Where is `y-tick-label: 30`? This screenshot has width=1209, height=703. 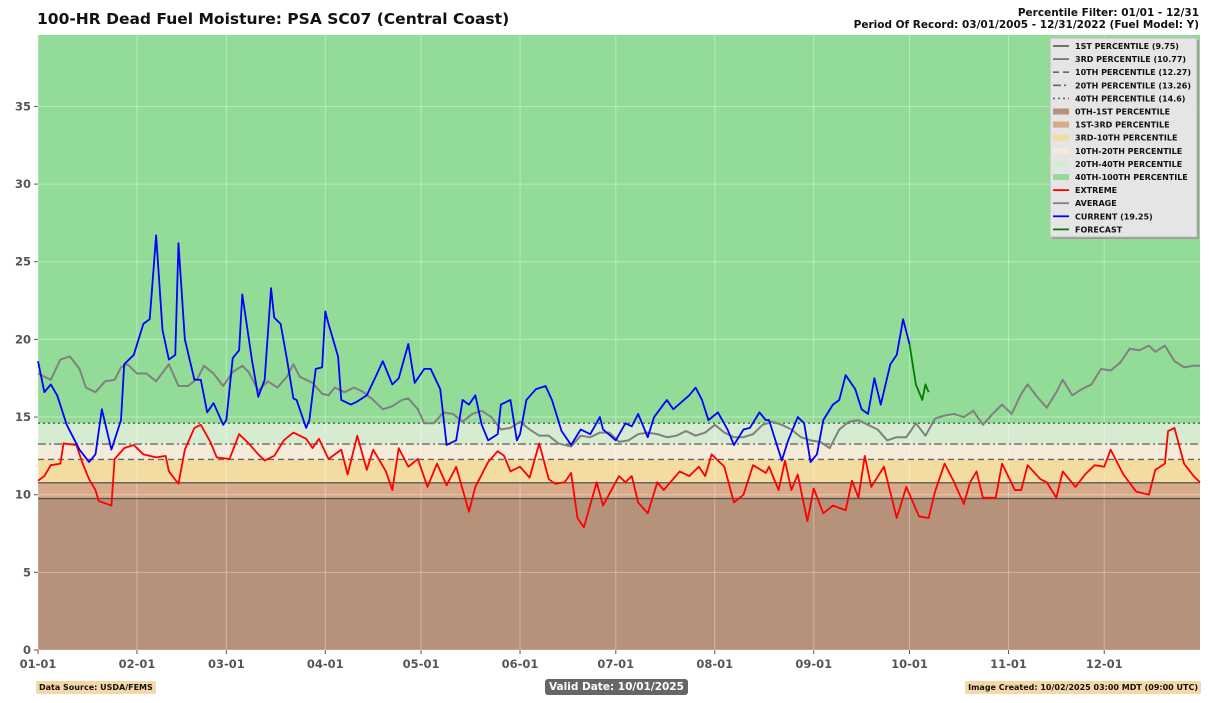 y-tick-label: 30 is located at coordinates (23, 184).